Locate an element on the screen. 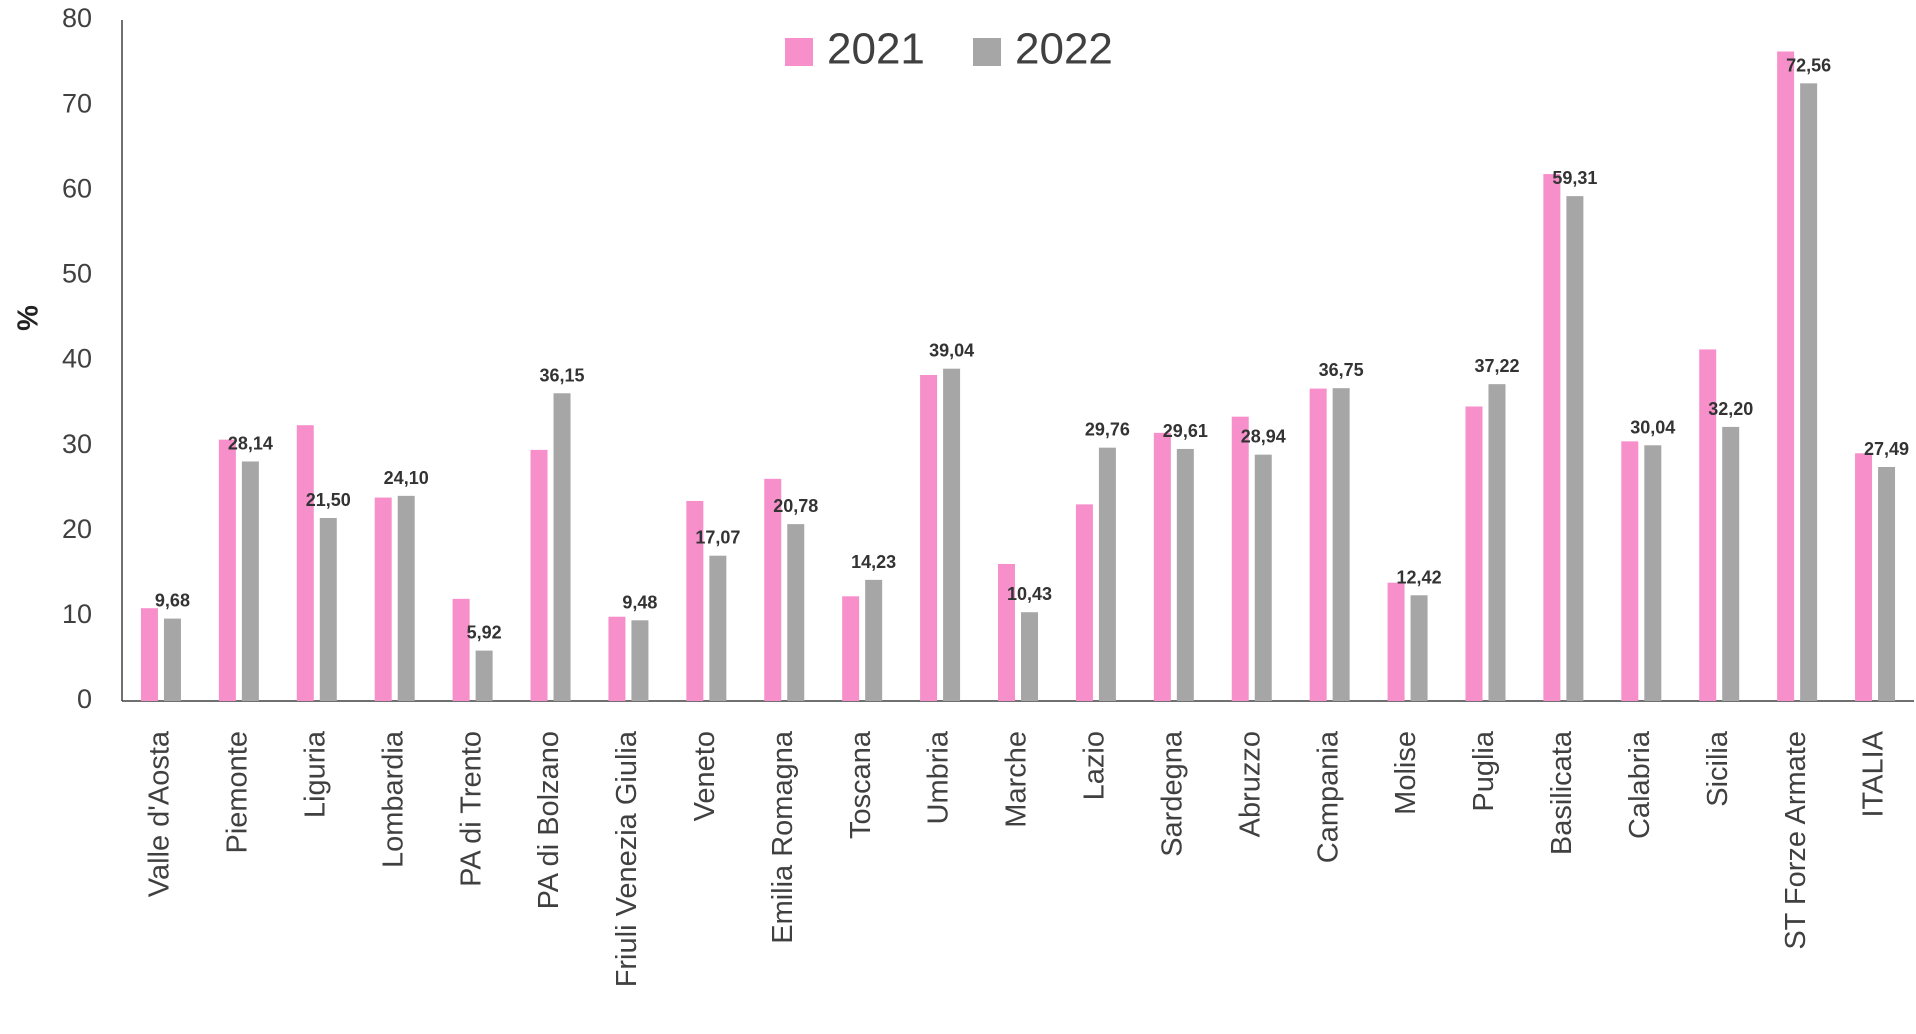  data-label: 27,49 is located at coordinates (1886, 449).